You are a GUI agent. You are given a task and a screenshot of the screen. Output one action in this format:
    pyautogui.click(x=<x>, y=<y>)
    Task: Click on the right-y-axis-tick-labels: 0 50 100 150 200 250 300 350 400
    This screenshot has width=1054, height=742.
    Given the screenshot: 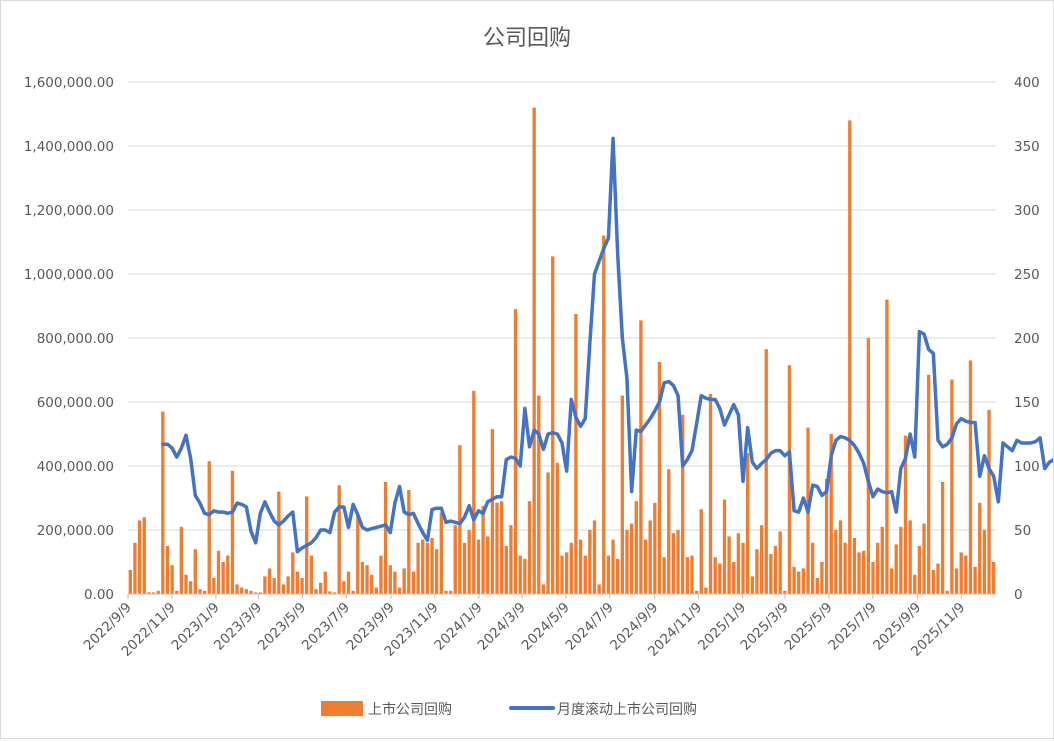 What is the action you would take?
    pyautogui.click(x=1027, y=339)
    